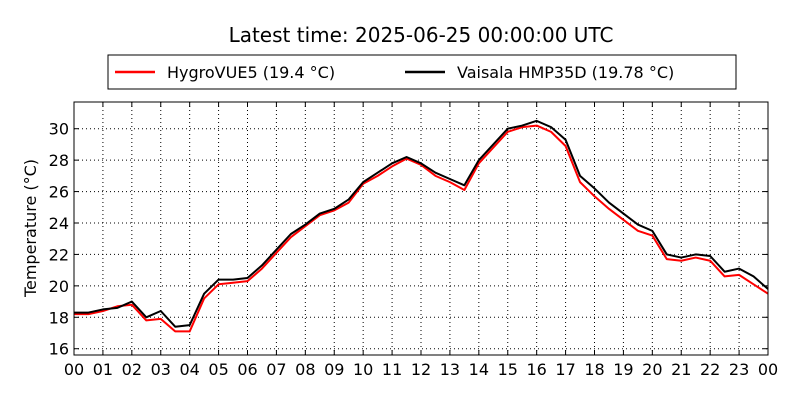  What do you see at coordinates (681, 369) in the screenshot?
I see `x-tick-label: 21` at bounding box center [681, 369].